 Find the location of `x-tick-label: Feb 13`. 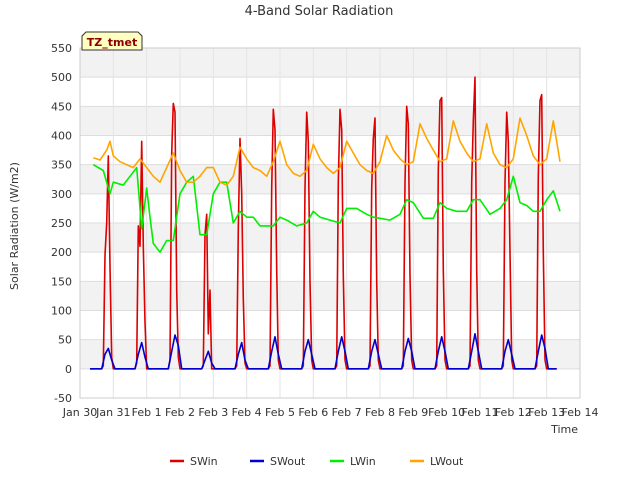

x-tick-label: Feb 13 is located at coordinates (546, 412).